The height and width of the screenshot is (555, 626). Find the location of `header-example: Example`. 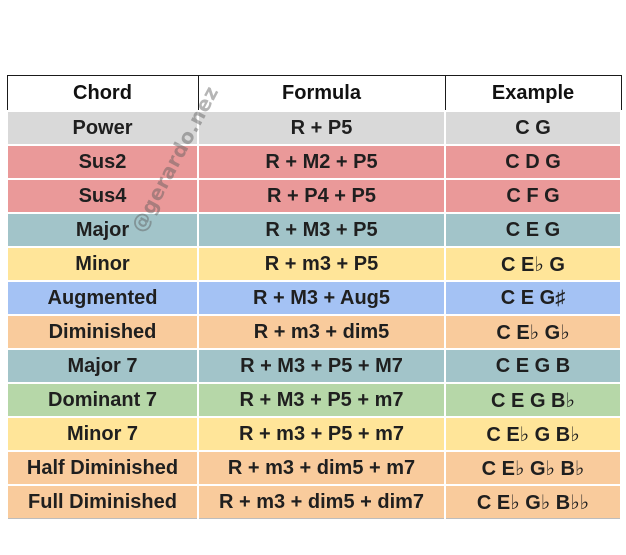

header-example: Example is located at coordinates (533, 93).